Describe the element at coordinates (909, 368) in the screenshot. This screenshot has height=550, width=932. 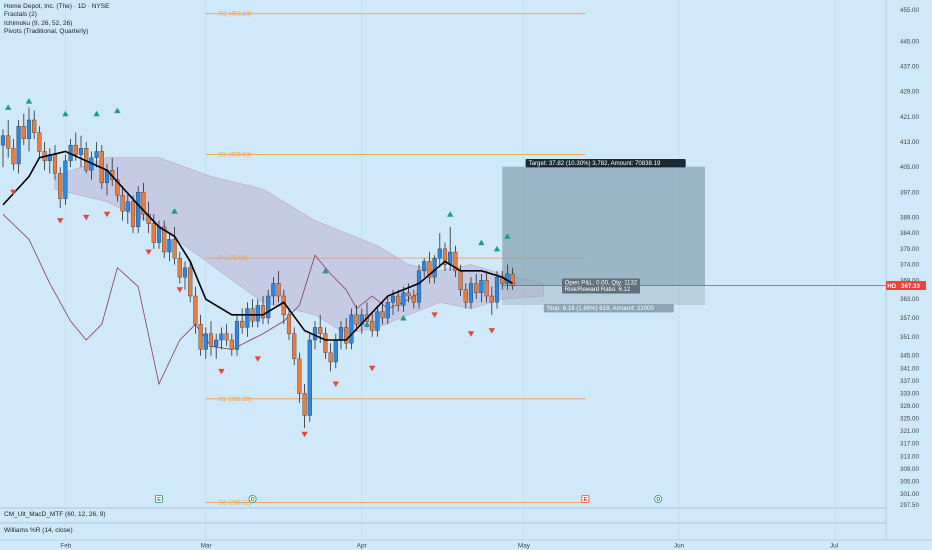
I see `y-tick-label: 341.00` at that location.